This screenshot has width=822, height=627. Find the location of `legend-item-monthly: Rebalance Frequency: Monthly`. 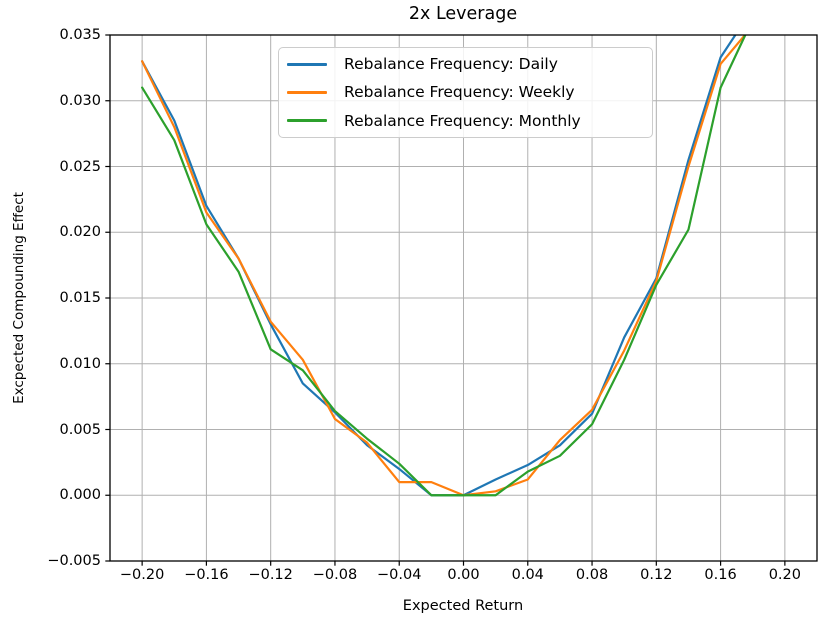

legend-item-monthly: Rebalance Frequency: Monthly is located at coordinates (465, 121).